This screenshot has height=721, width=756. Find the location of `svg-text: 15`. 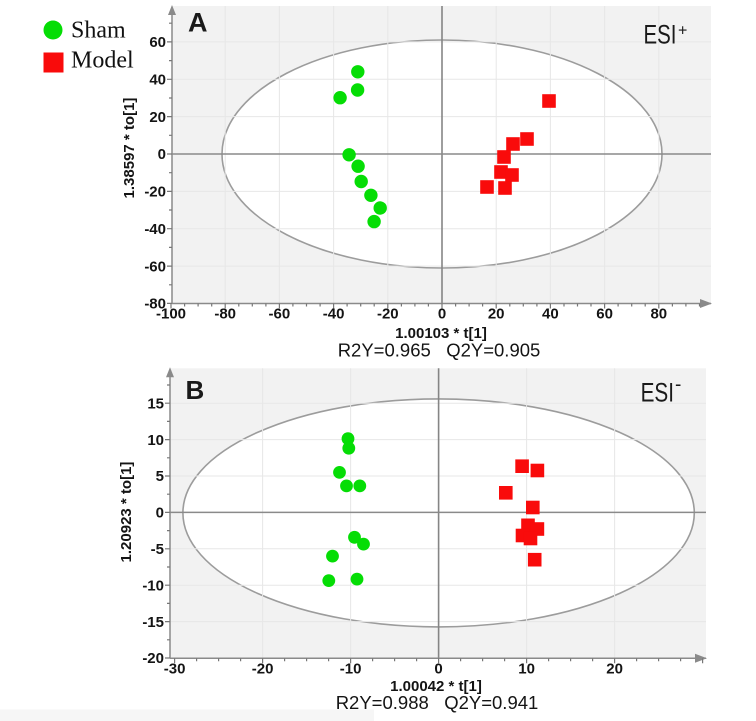

svg-text: 15 is located at coordinates (155, 403).